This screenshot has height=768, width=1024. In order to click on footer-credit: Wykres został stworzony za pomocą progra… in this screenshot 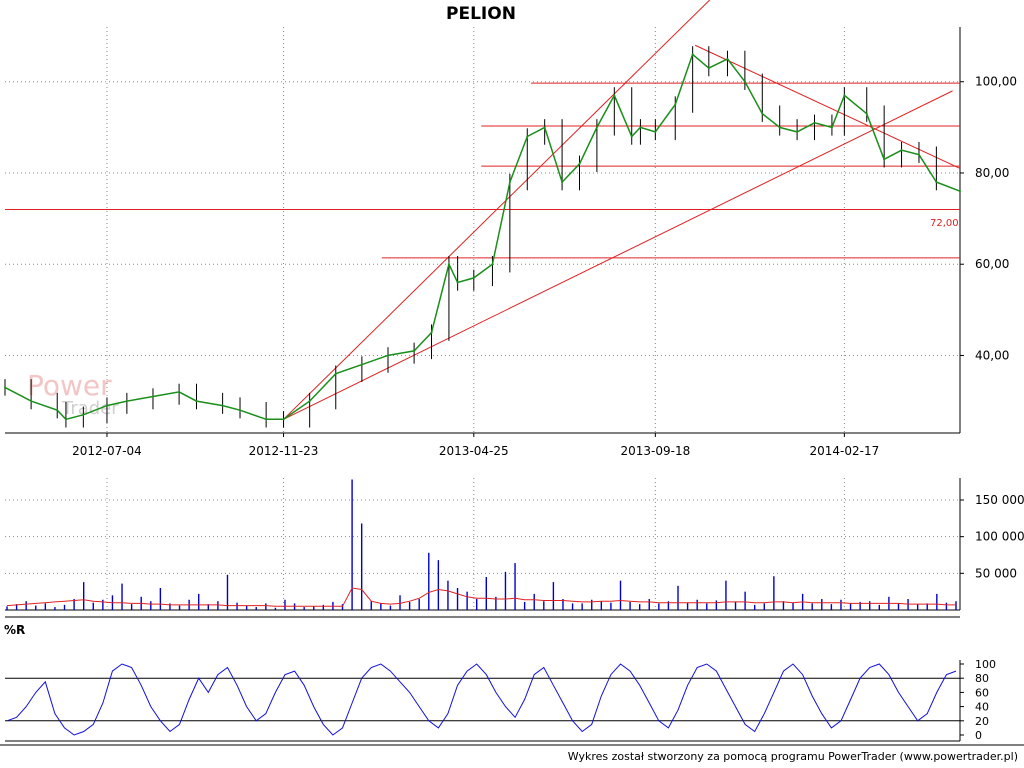, I will do `click(793, 756)`.